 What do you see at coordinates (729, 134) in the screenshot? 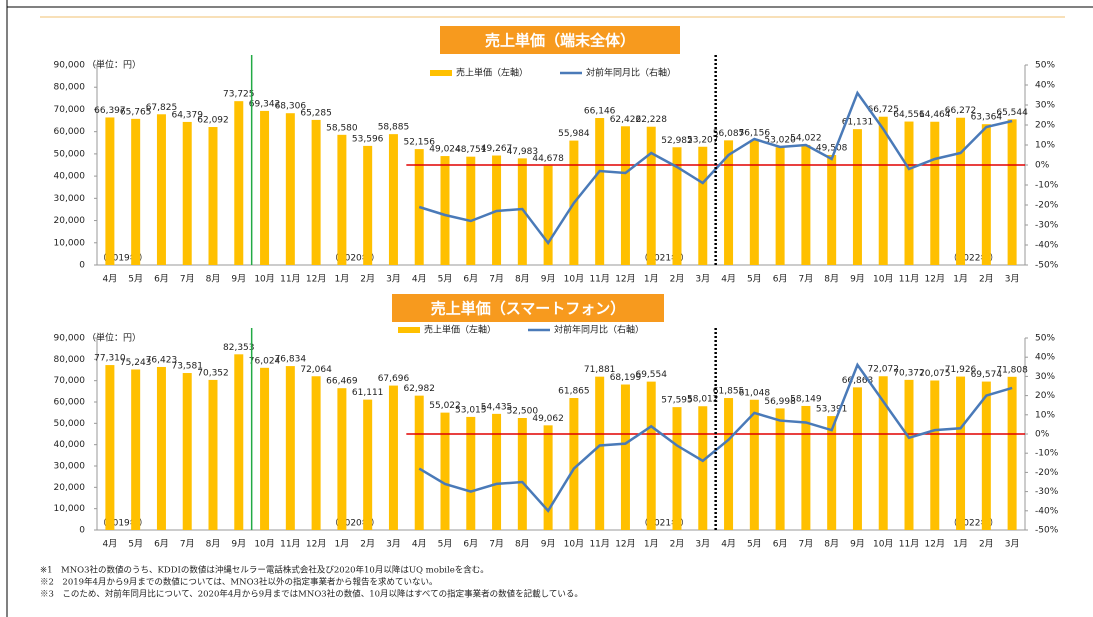
I see `value-label: 56,087` at bounding box center [729, 134].